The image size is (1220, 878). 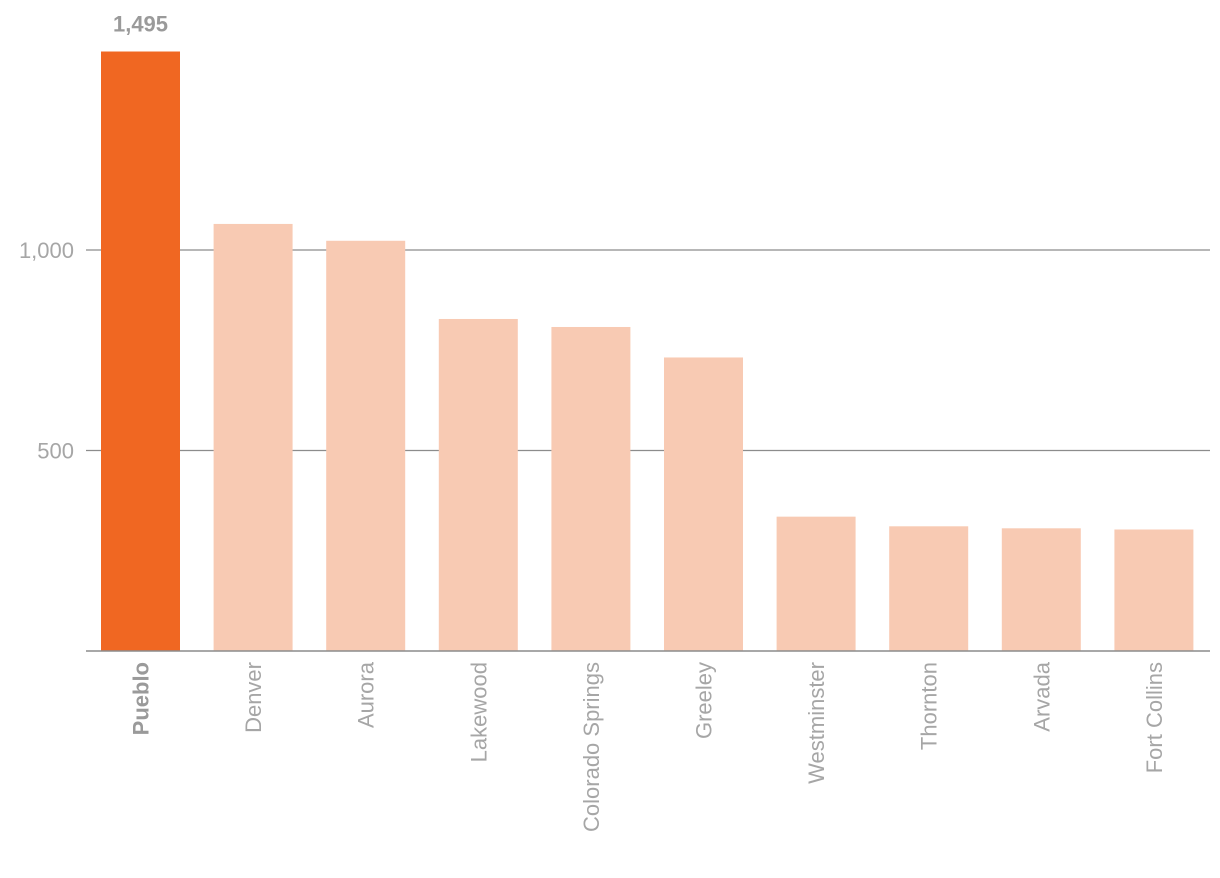 What do you see at coordinates (591, 488) in the screenshot?
I see `bar-colorado-springs` at bounding box center [591, 488].